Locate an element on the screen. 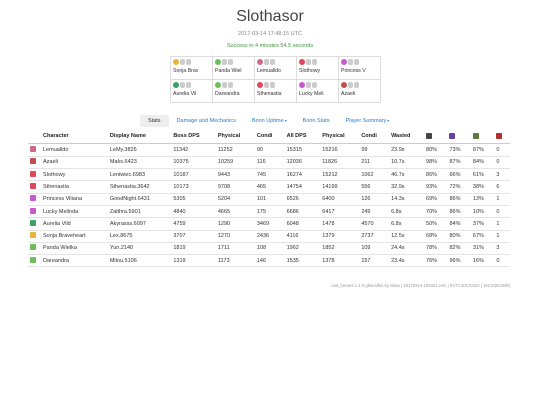  table-cell: Slothowy is located at coordinates (73, 175).